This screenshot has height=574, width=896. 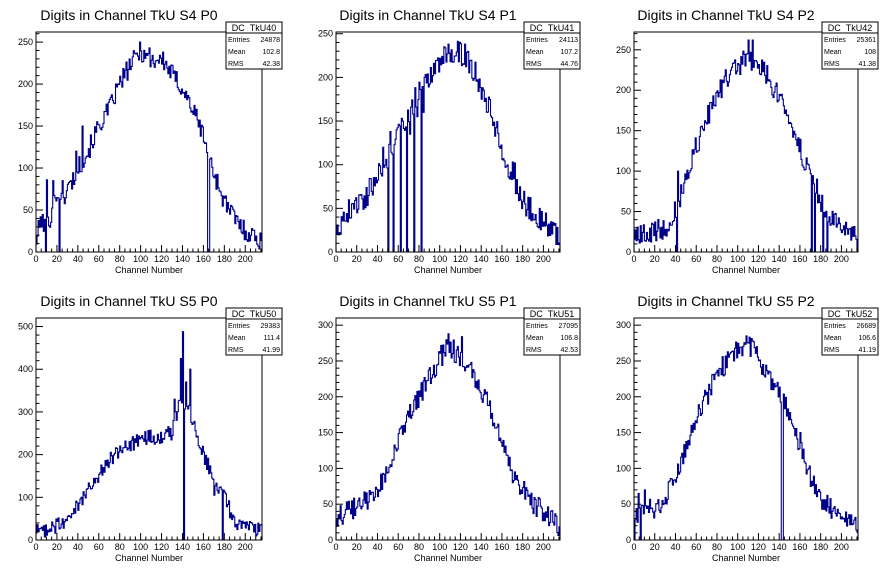 I want to click on stats-box: DC_TkU52 Entries 26689 Mean 106.6 RMS 41.19, so click(x=850, y=331).